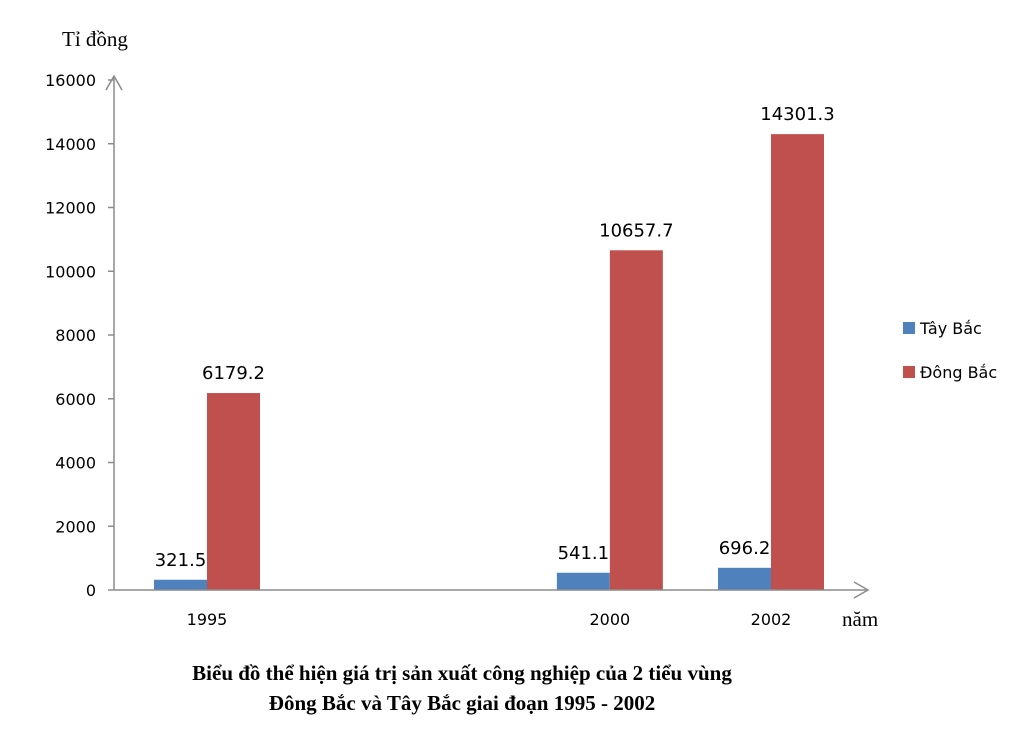 The image size is (1024, 730). I want to click on bar-tay-bac-2000, so click(583, 581).